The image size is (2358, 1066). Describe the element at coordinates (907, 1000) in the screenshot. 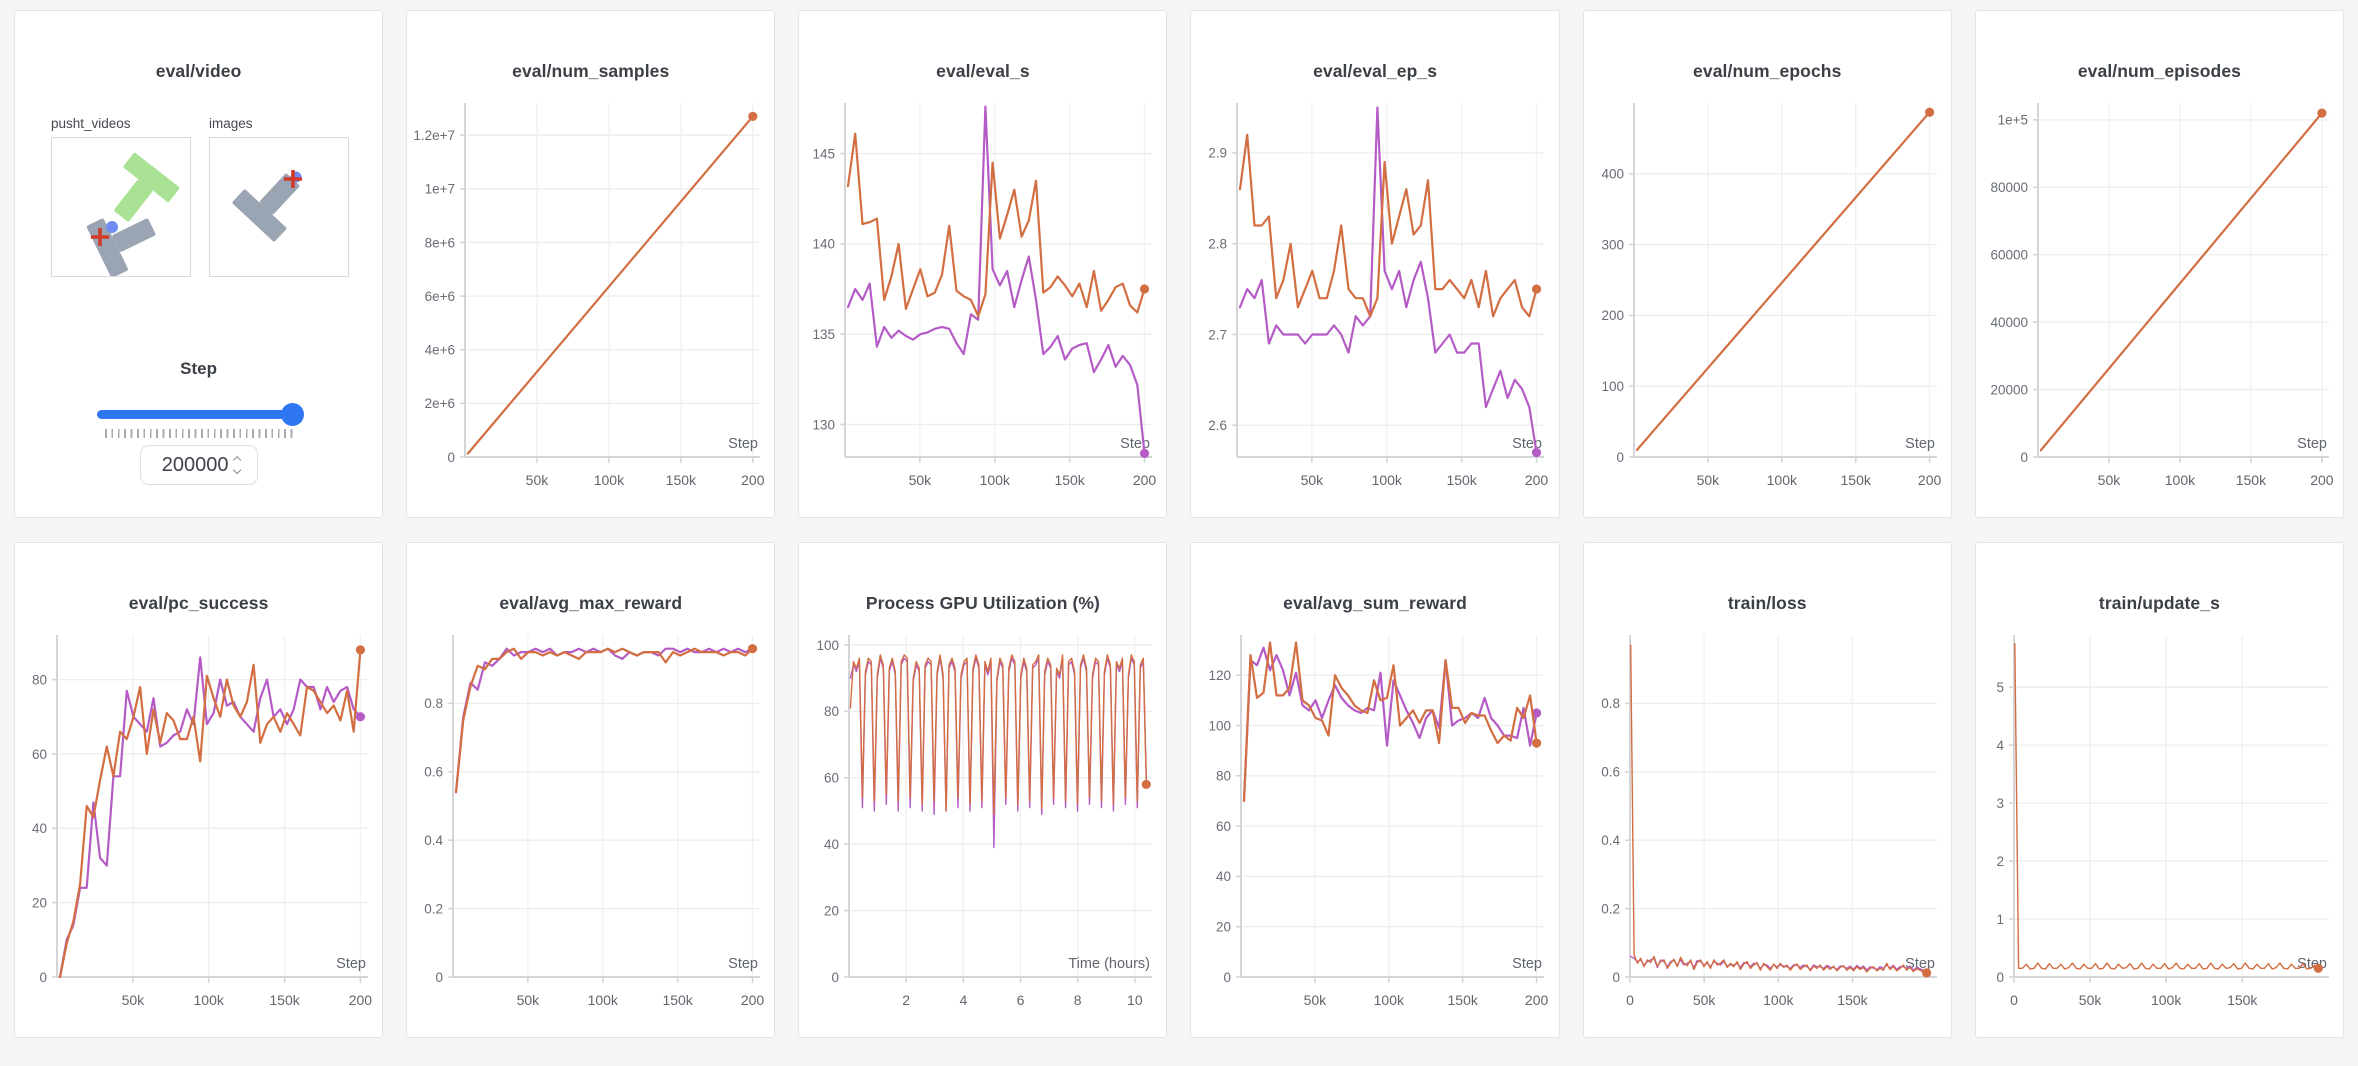

I see `svg-text: 2` at that location.